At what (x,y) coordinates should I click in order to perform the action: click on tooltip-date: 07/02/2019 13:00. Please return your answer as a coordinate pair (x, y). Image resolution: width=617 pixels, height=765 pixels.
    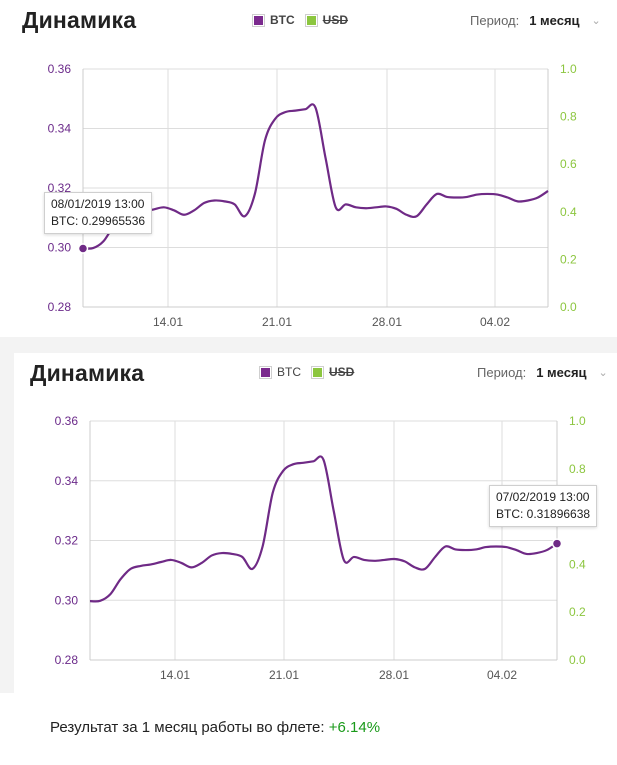
    Looking at the image, I should click on (543, 497).